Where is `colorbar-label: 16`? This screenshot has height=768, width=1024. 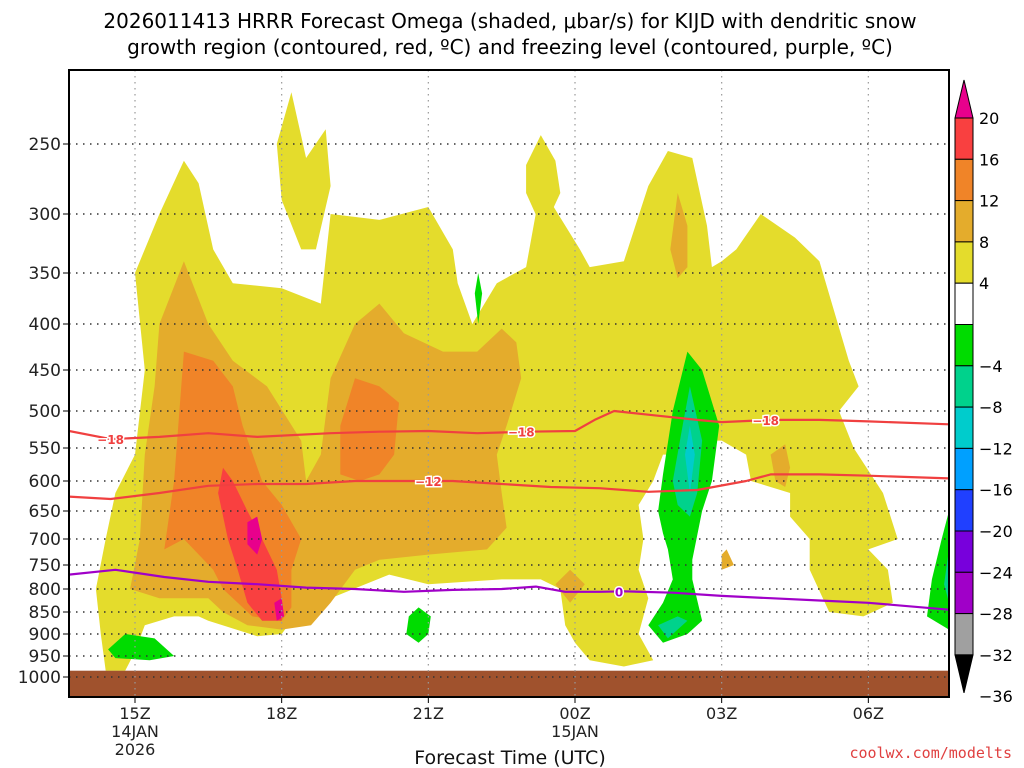 colorbar-label: 16 is located at coordinates (989, 159).